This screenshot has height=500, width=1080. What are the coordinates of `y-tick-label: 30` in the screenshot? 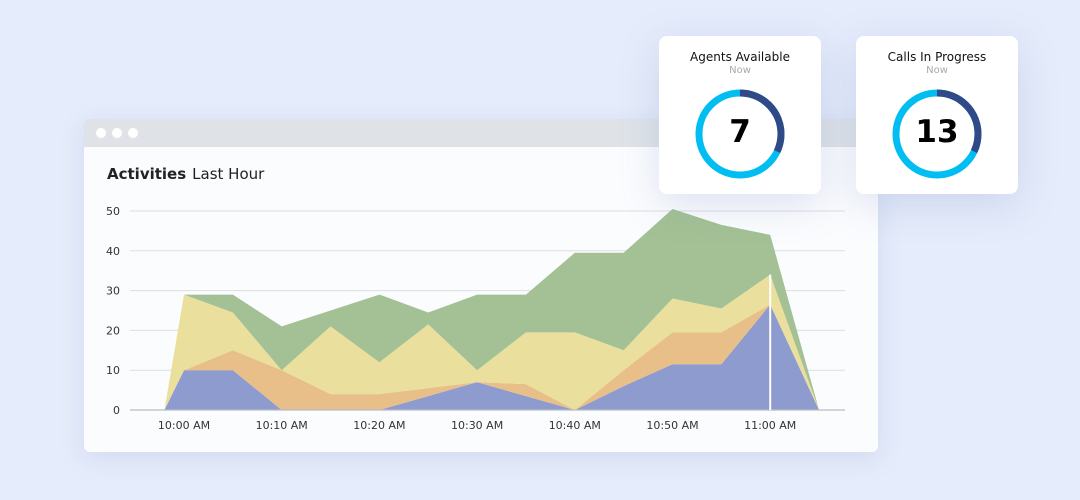 It's located at (113, 291).